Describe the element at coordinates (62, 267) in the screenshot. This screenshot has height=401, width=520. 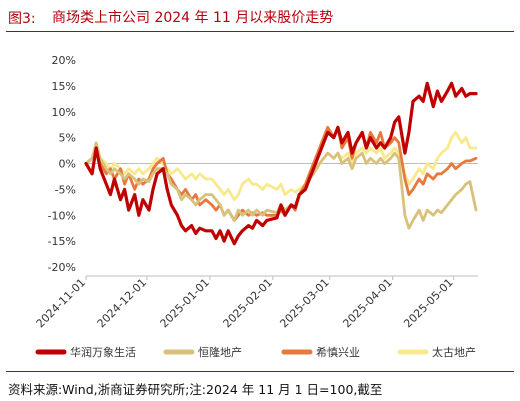
I see `y-tick-label: -20%` at that location.